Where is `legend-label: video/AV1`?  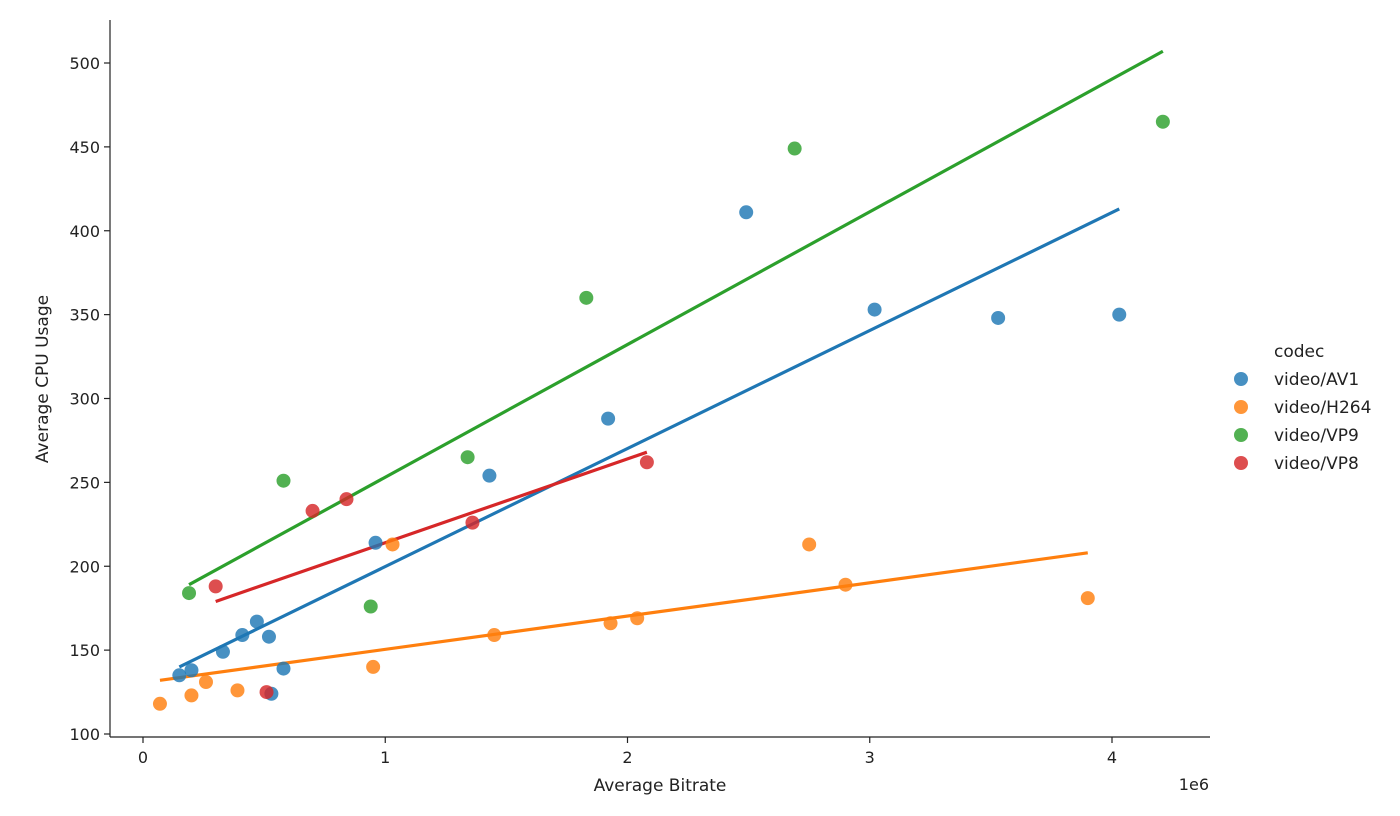
legend-label: video/AV1 is located at coordinates (1316, 380).